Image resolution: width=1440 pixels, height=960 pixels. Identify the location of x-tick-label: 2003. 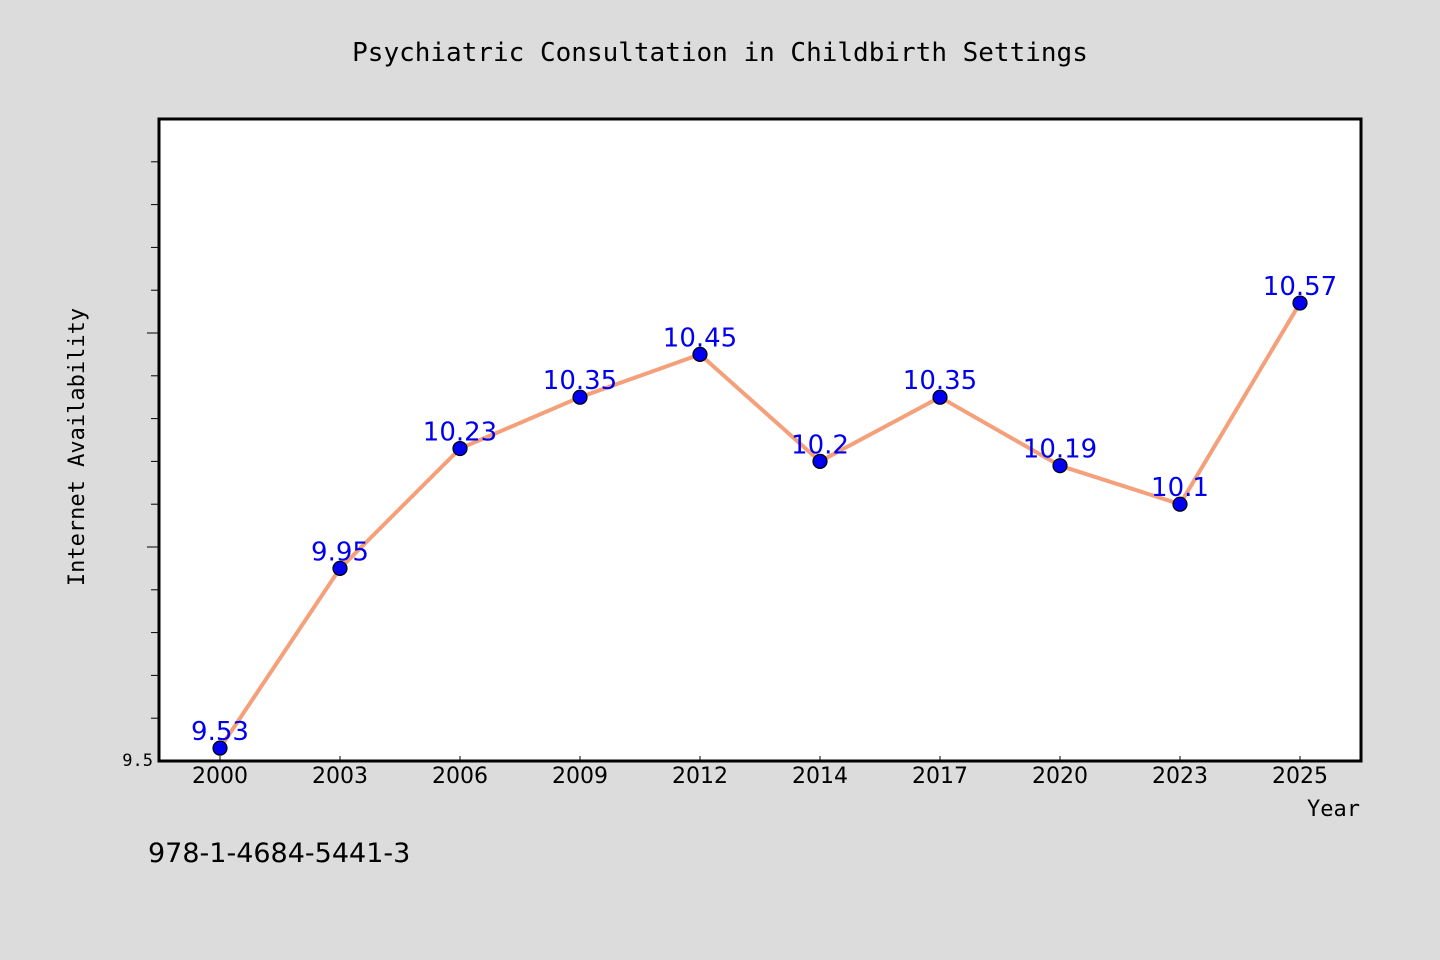
(340, 776).